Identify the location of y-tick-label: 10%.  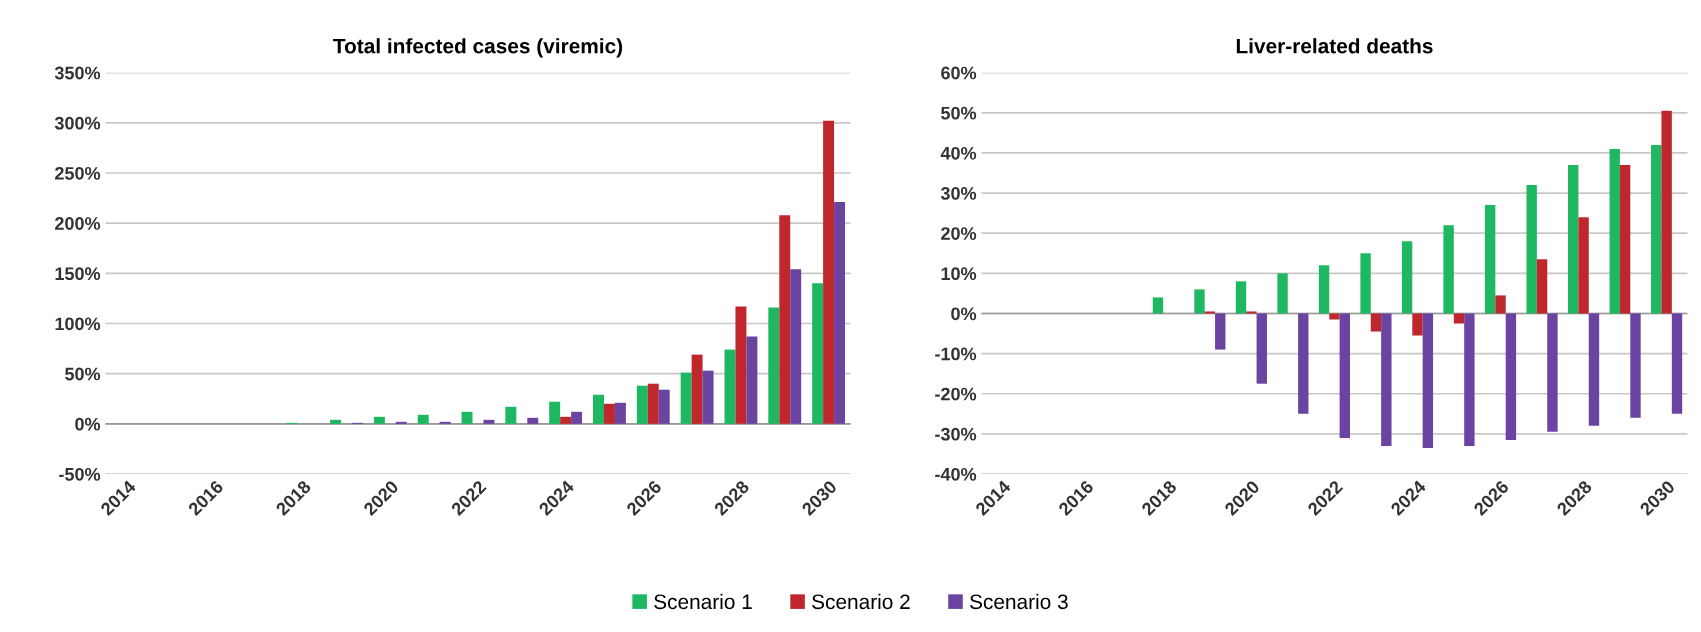
(959, 274).